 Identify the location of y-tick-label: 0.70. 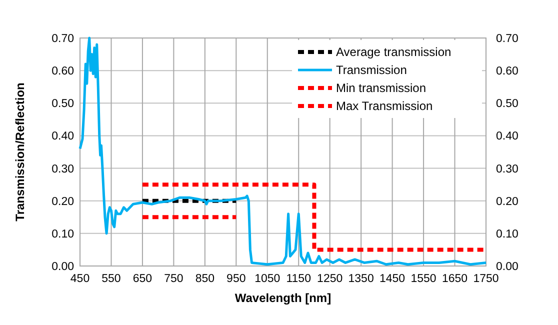
(63, 39).